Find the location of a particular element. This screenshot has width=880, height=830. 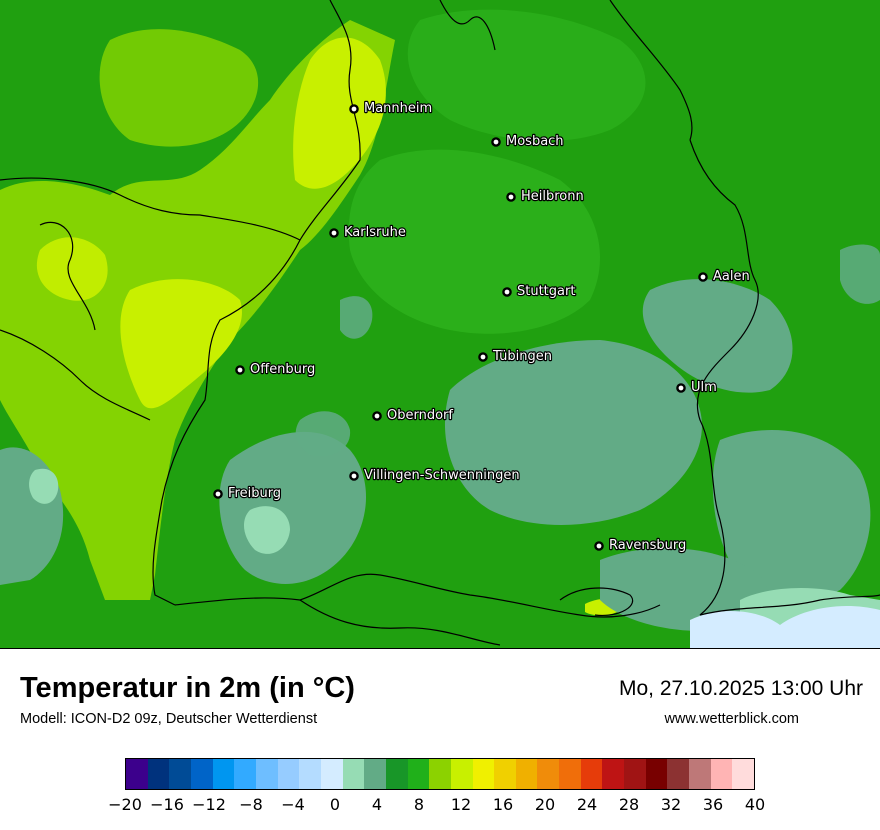

yellow-green-area-south is located at coordinates (181, 344).